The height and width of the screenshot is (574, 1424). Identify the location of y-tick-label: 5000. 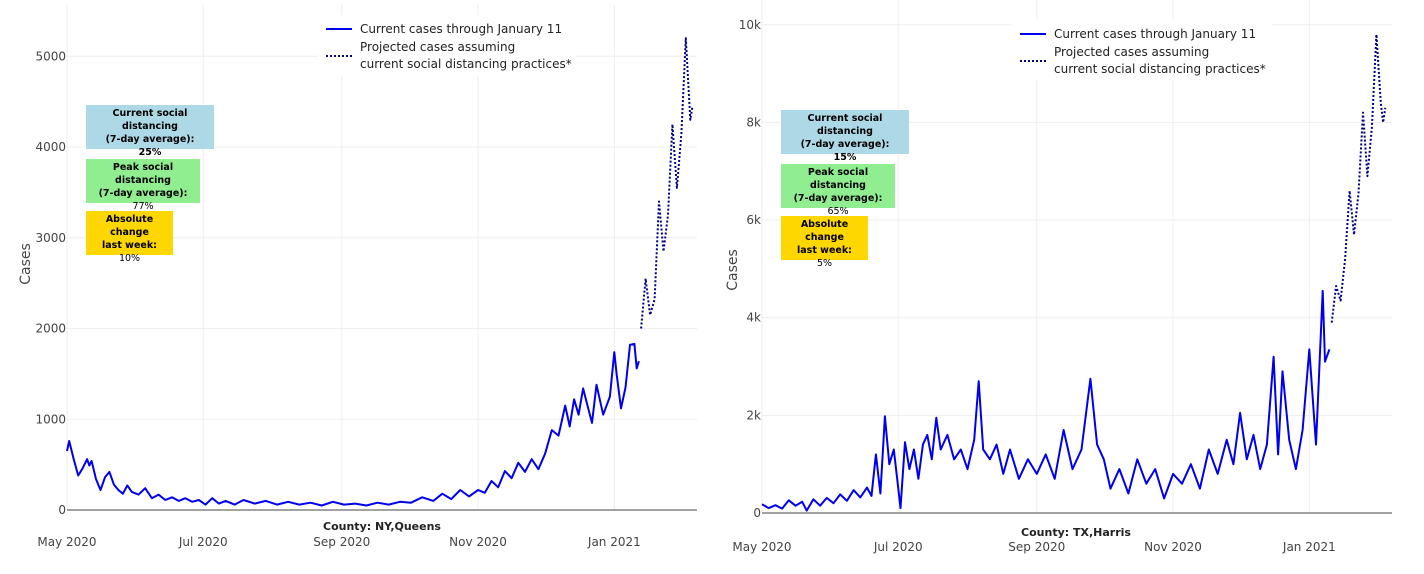
(50, 56).